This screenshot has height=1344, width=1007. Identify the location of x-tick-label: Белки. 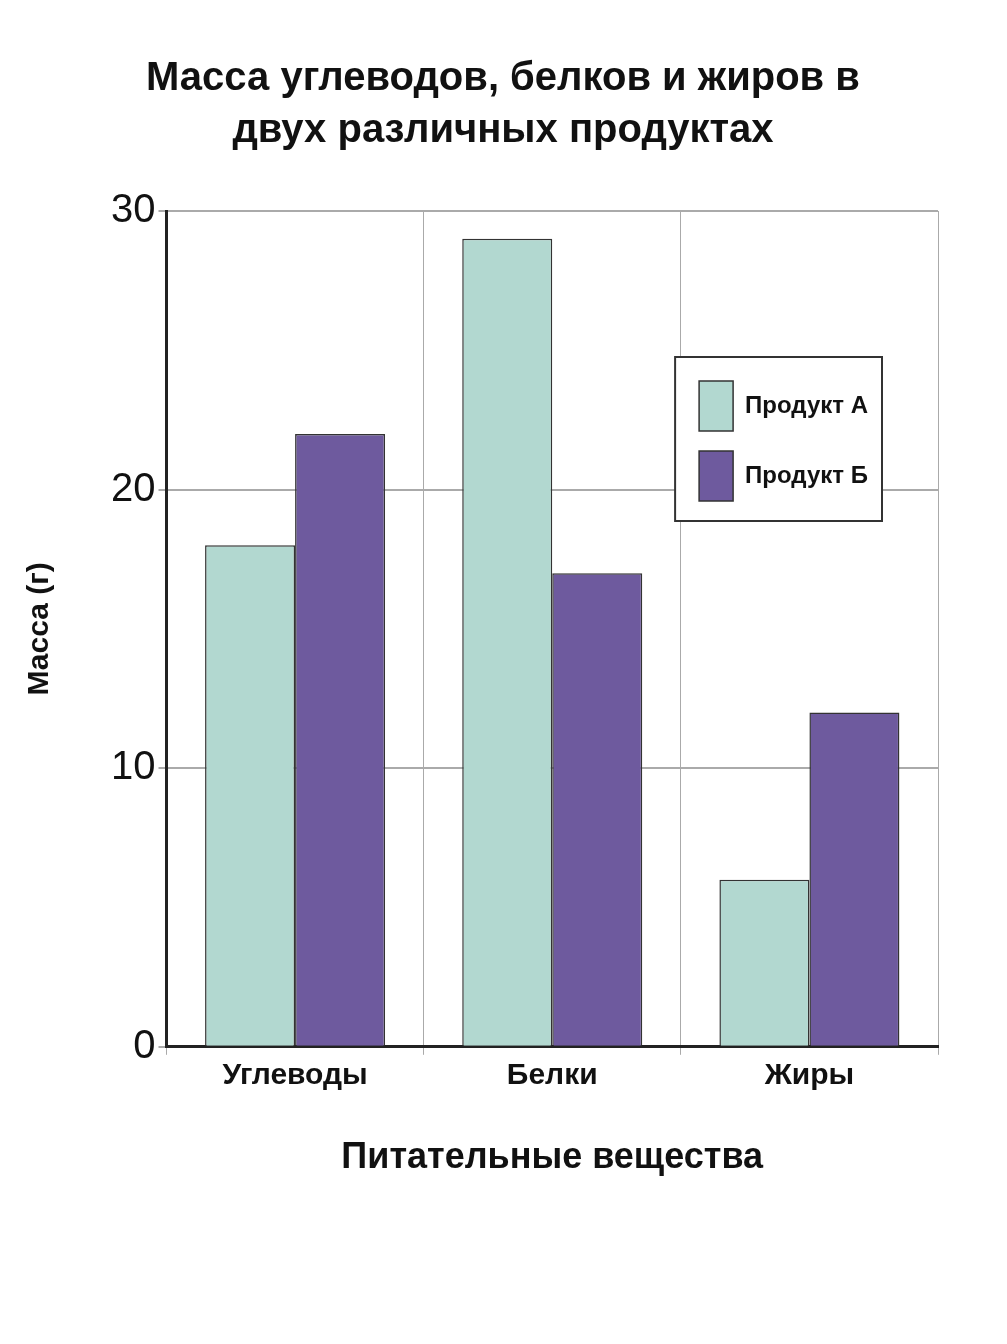
(552, 1074).